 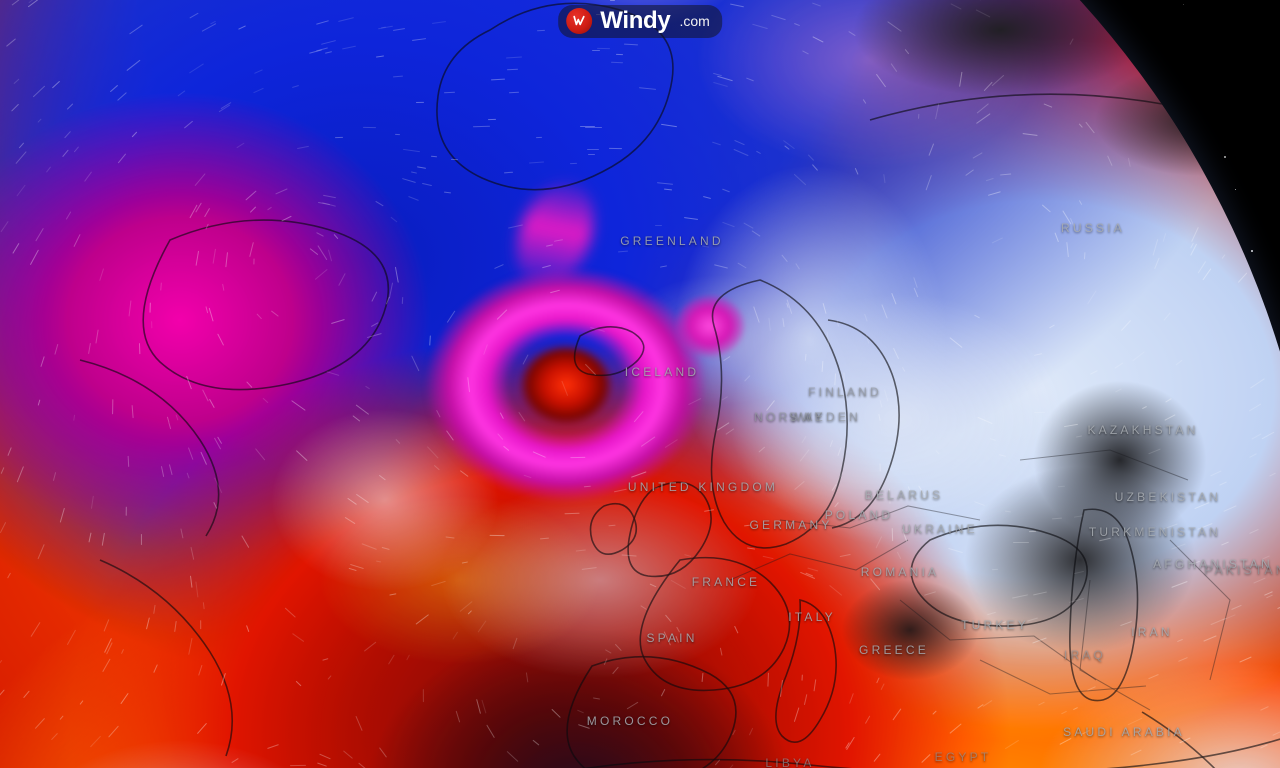 What do you see at coordinates (640, 21) in the screenshot?
I see `windy-logo: Windy .com` at bounding box center [640, 21].